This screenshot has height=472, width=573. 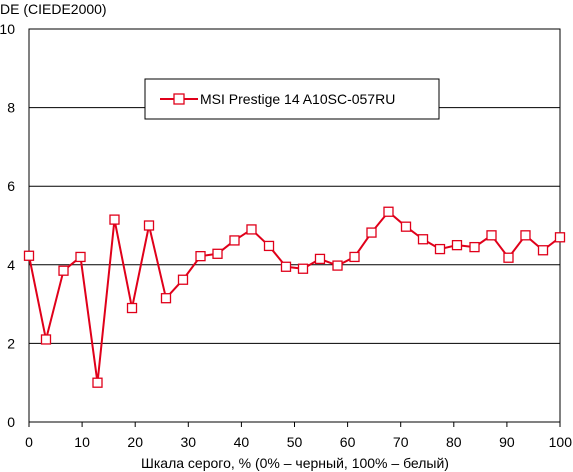 I want to click on x-tick-label: 30, so click(x=189, y=442).